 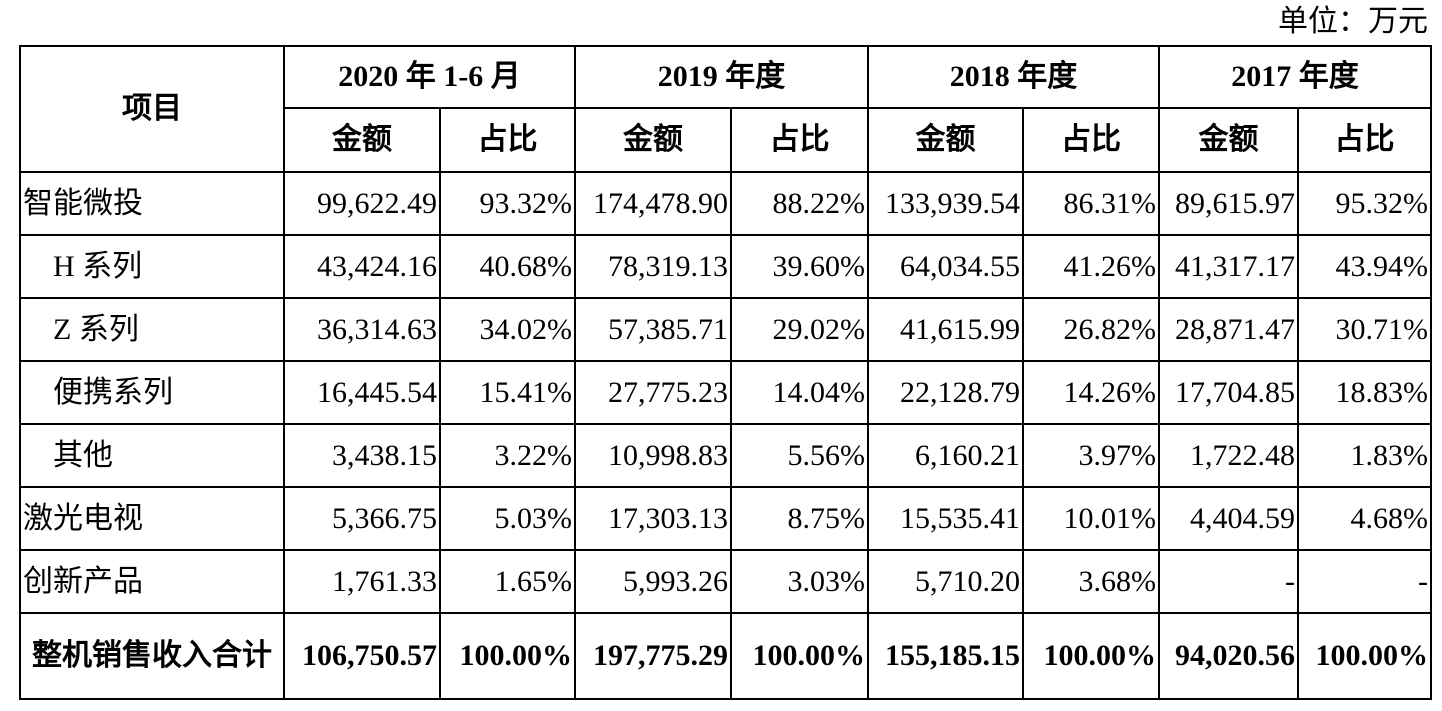 I want to click on amount-cell: 15,535.41, so click(x=945, y=518).